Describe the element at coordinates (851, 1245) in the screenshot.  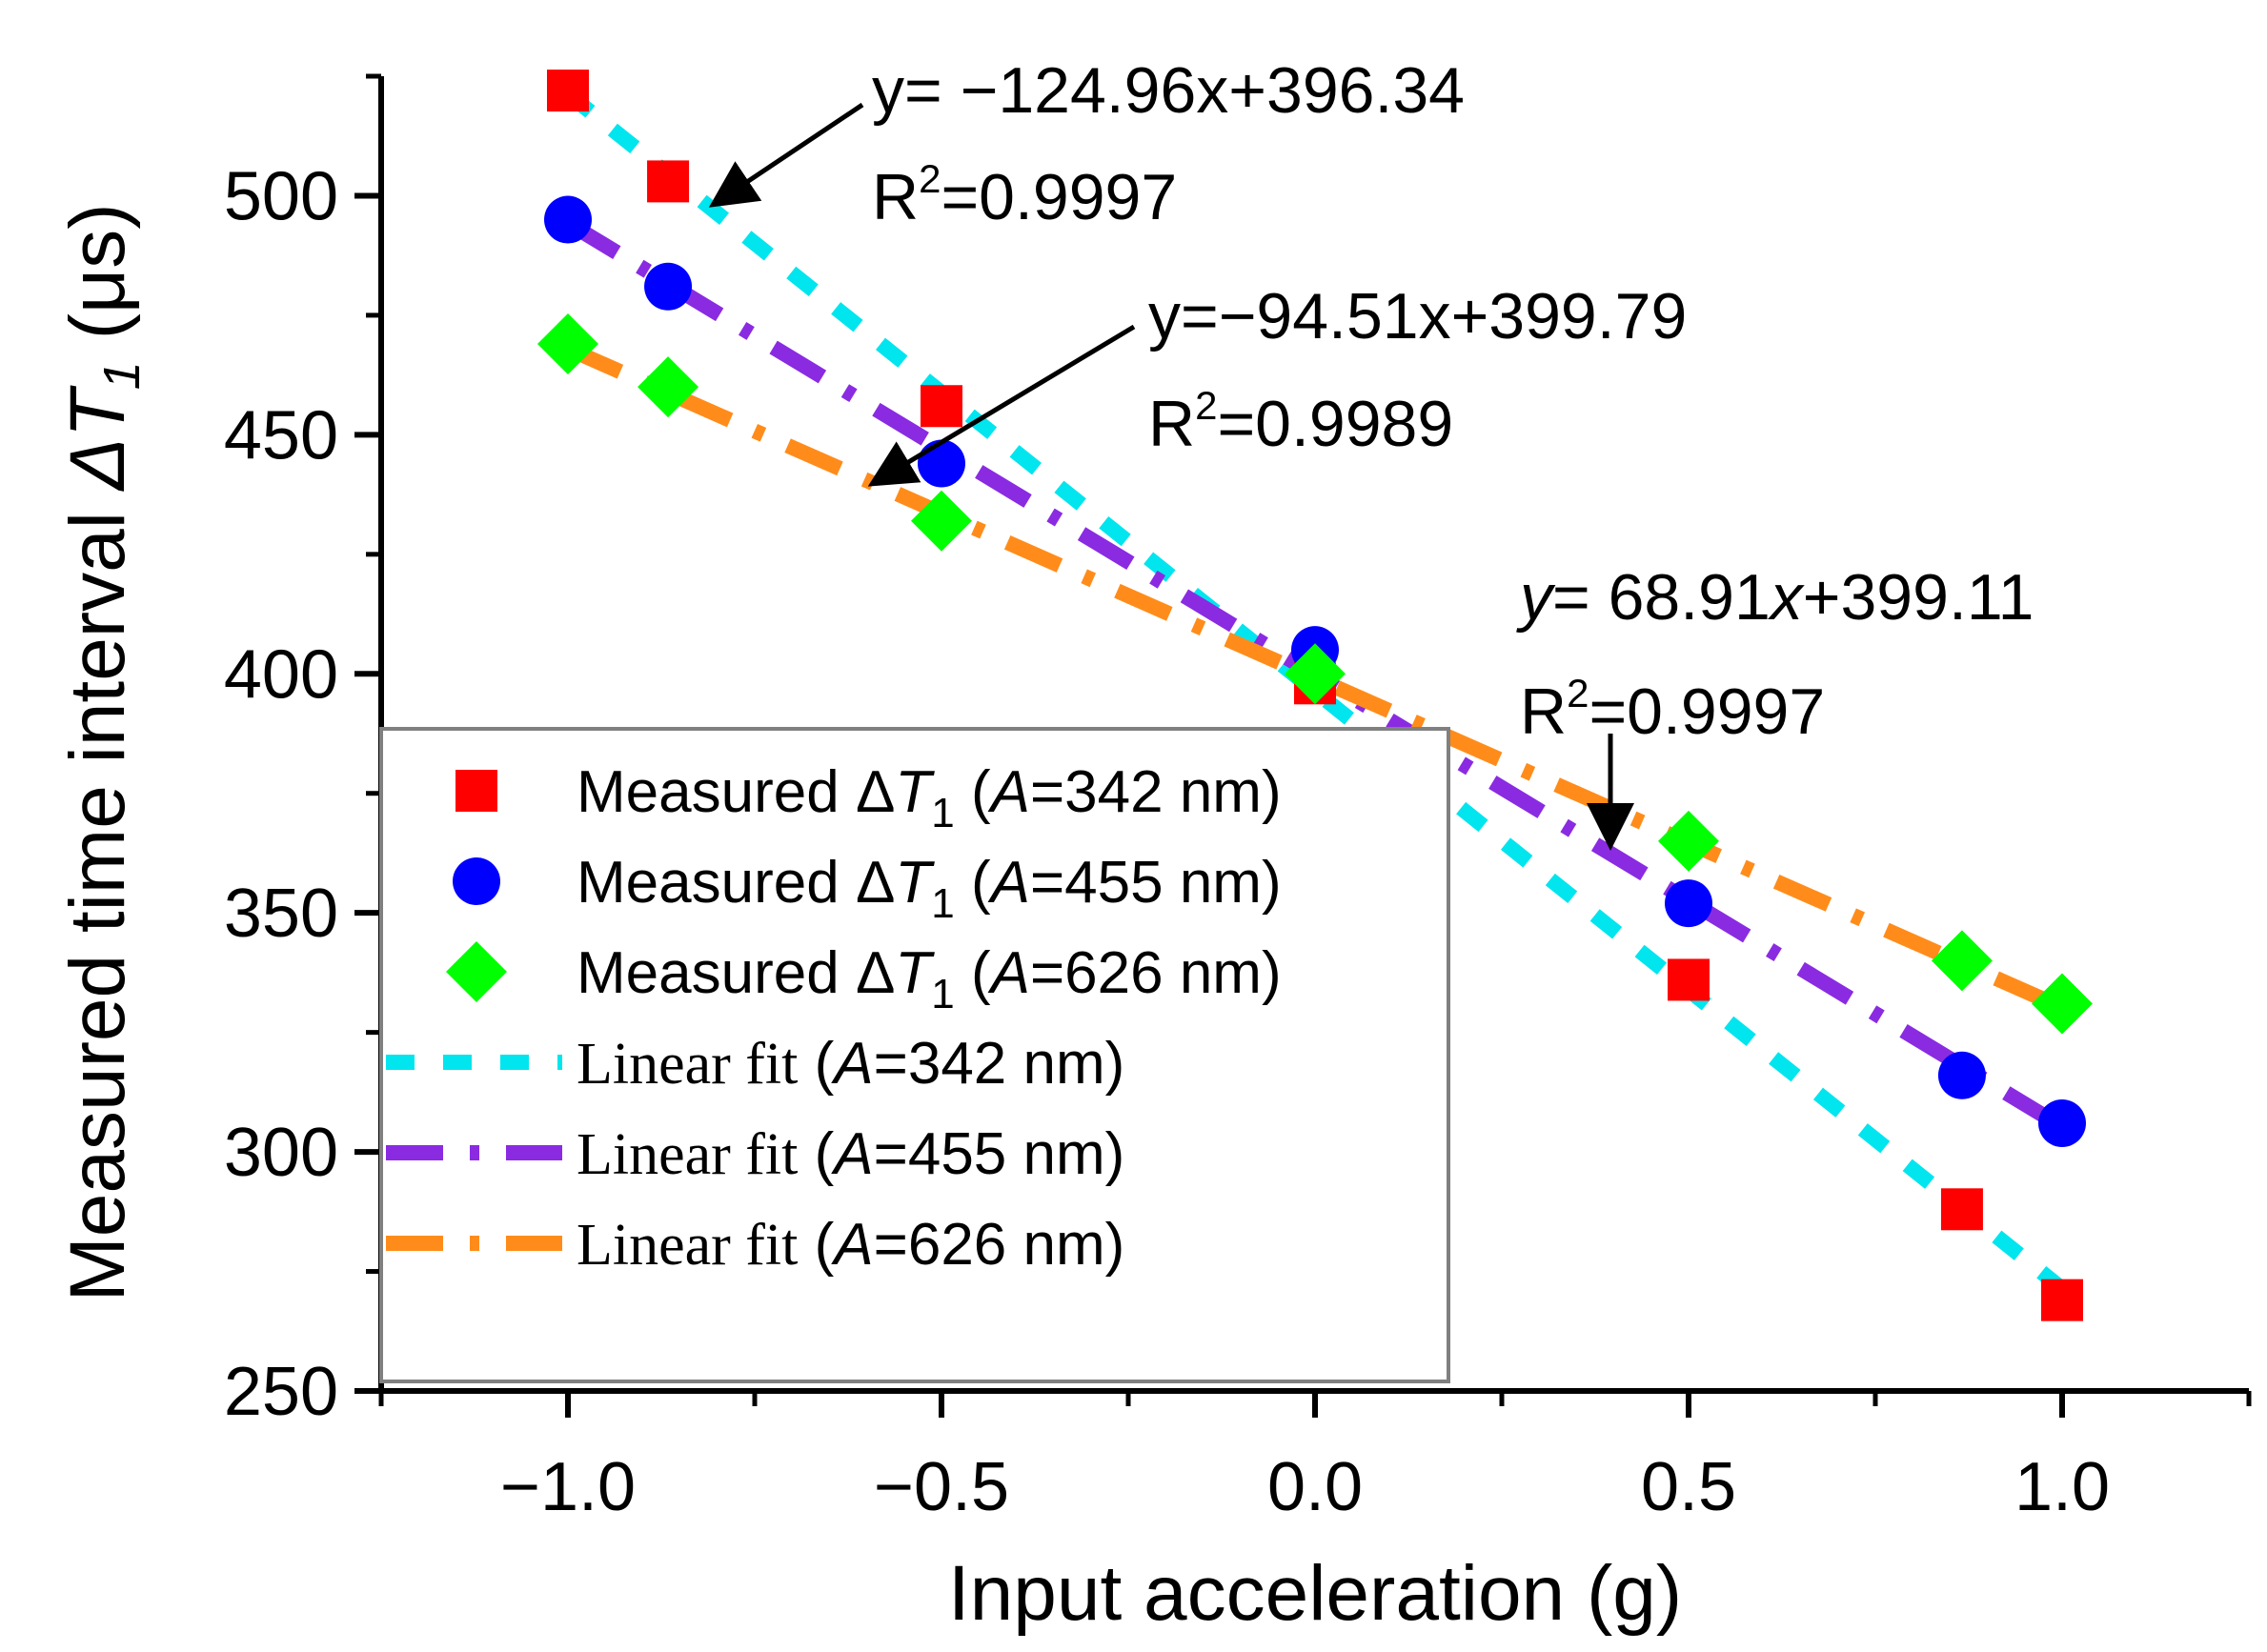
I see `legend-label: Linear fit (A=626 nm)` at that location.